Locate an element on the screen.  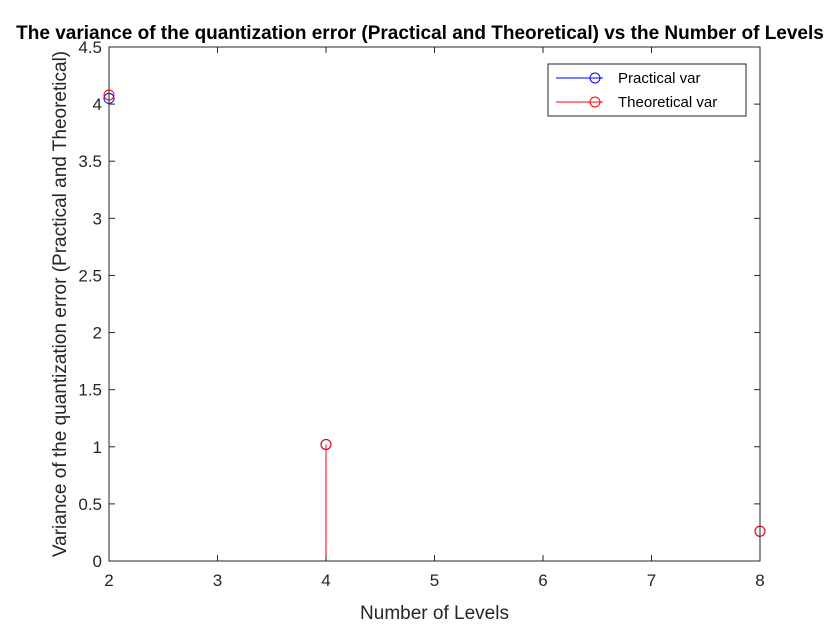
x-axis-label: Number of Levels is located at coordinates (434, 613).